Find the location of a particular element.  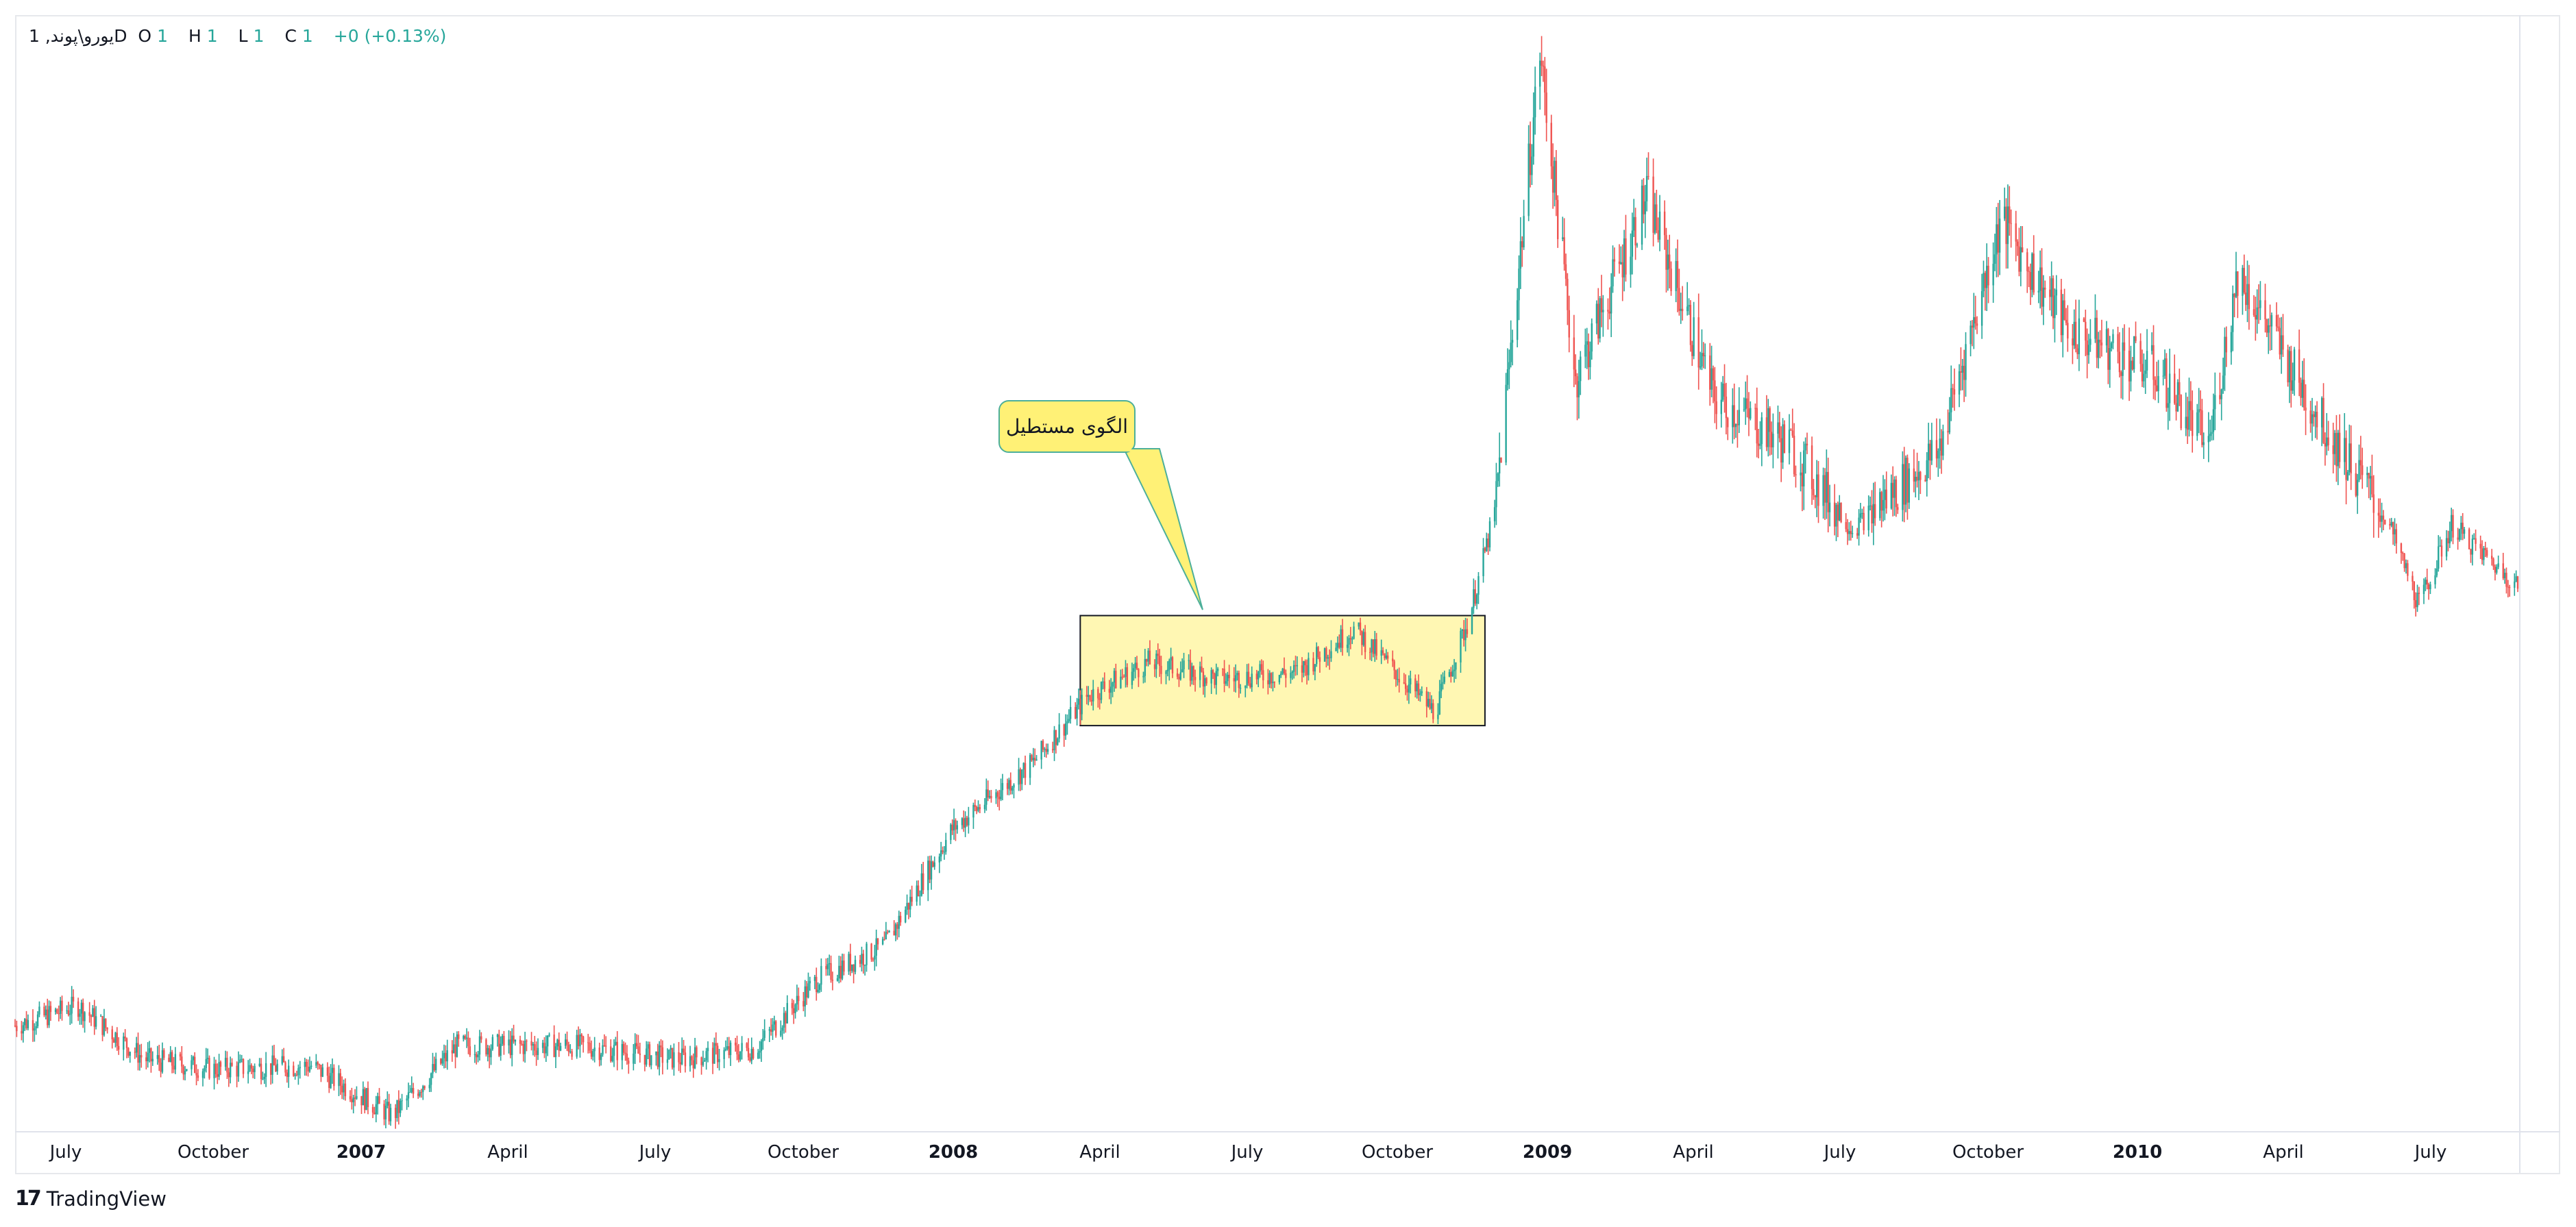

tradingview-brand: 17 TradingView is located at coordinates (91, 1199).